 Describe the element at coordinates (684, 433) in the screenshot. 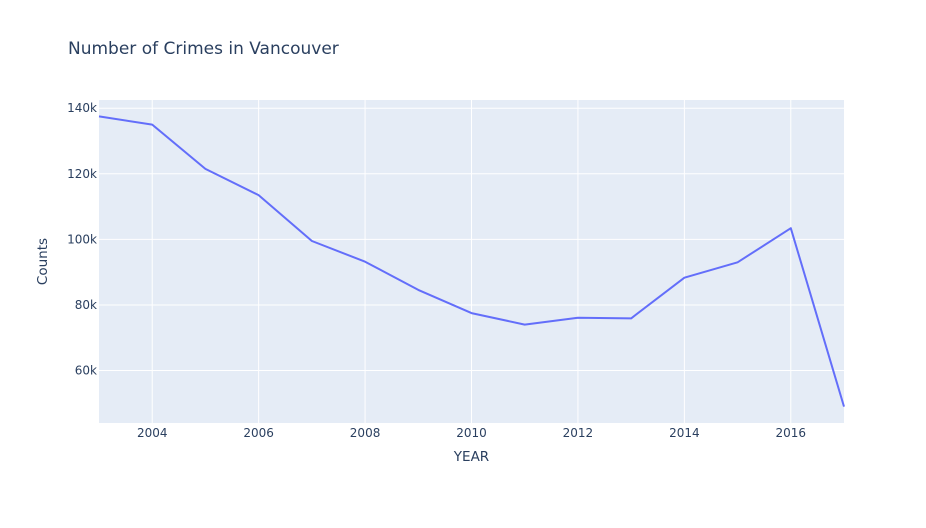

I see `x-tick-label: 2014` at that location.